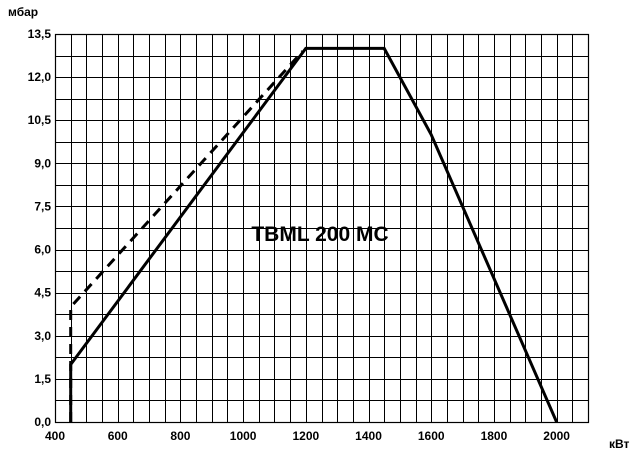 Image resolution: width=640 pixels, height=457 pixels. What do you see at coordinates (368, 436) in the screenshot?
I see `x-tick-label: 1400` at bounding box center [368, 436].